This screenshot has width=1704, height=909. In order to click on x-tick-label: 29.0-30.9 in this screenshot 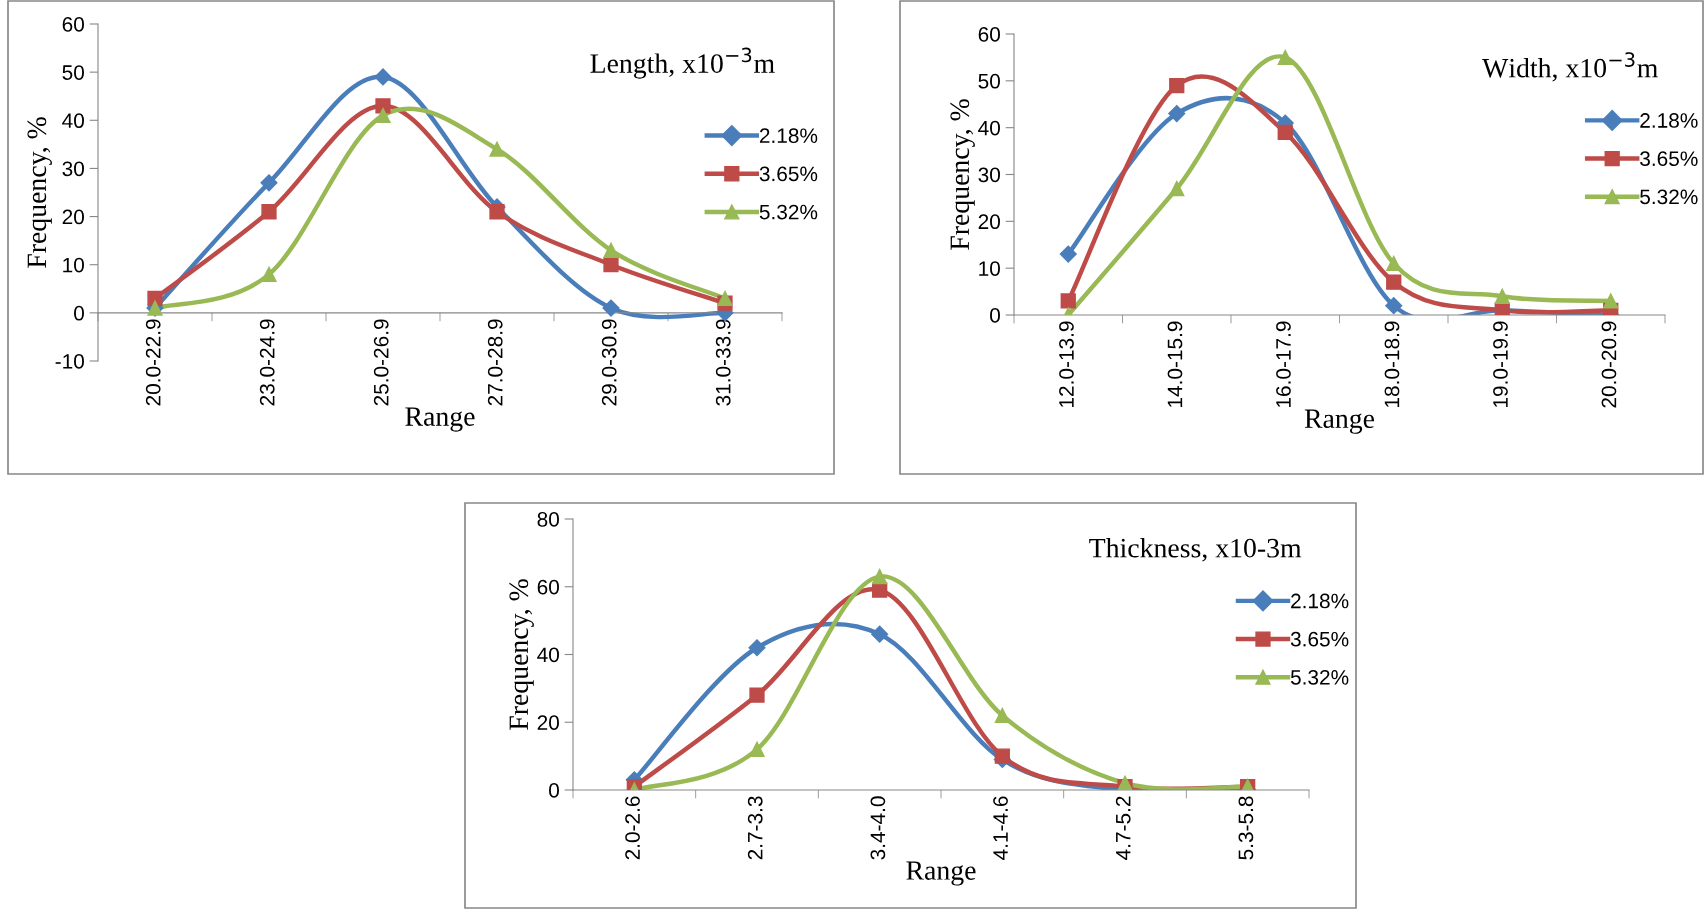, I will do `click(609, 362)`.